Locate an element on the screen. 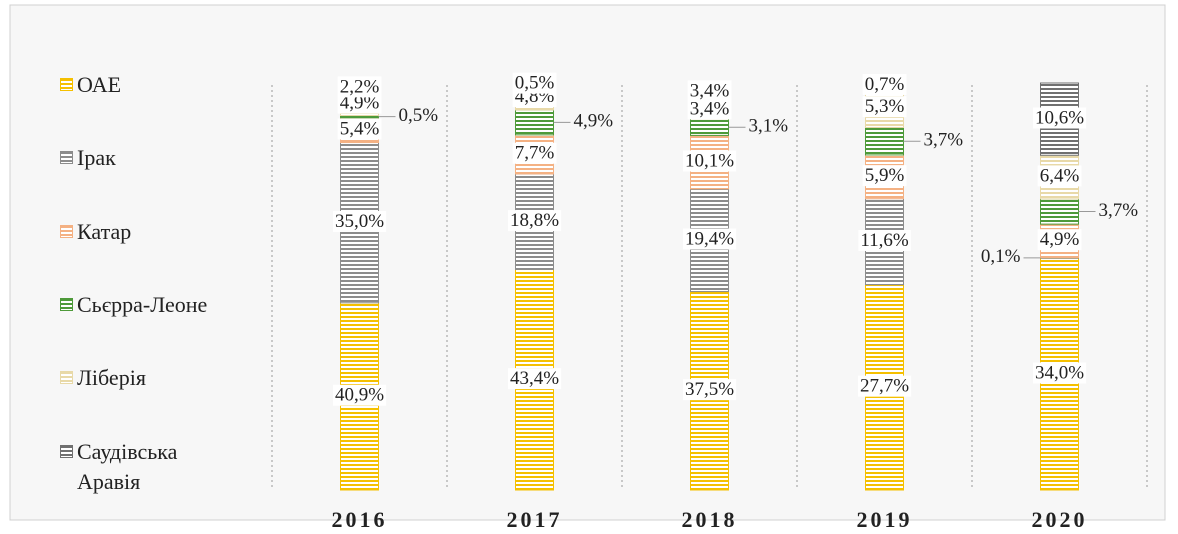  data-label: 37,5% is located at coordinates (709, 389).